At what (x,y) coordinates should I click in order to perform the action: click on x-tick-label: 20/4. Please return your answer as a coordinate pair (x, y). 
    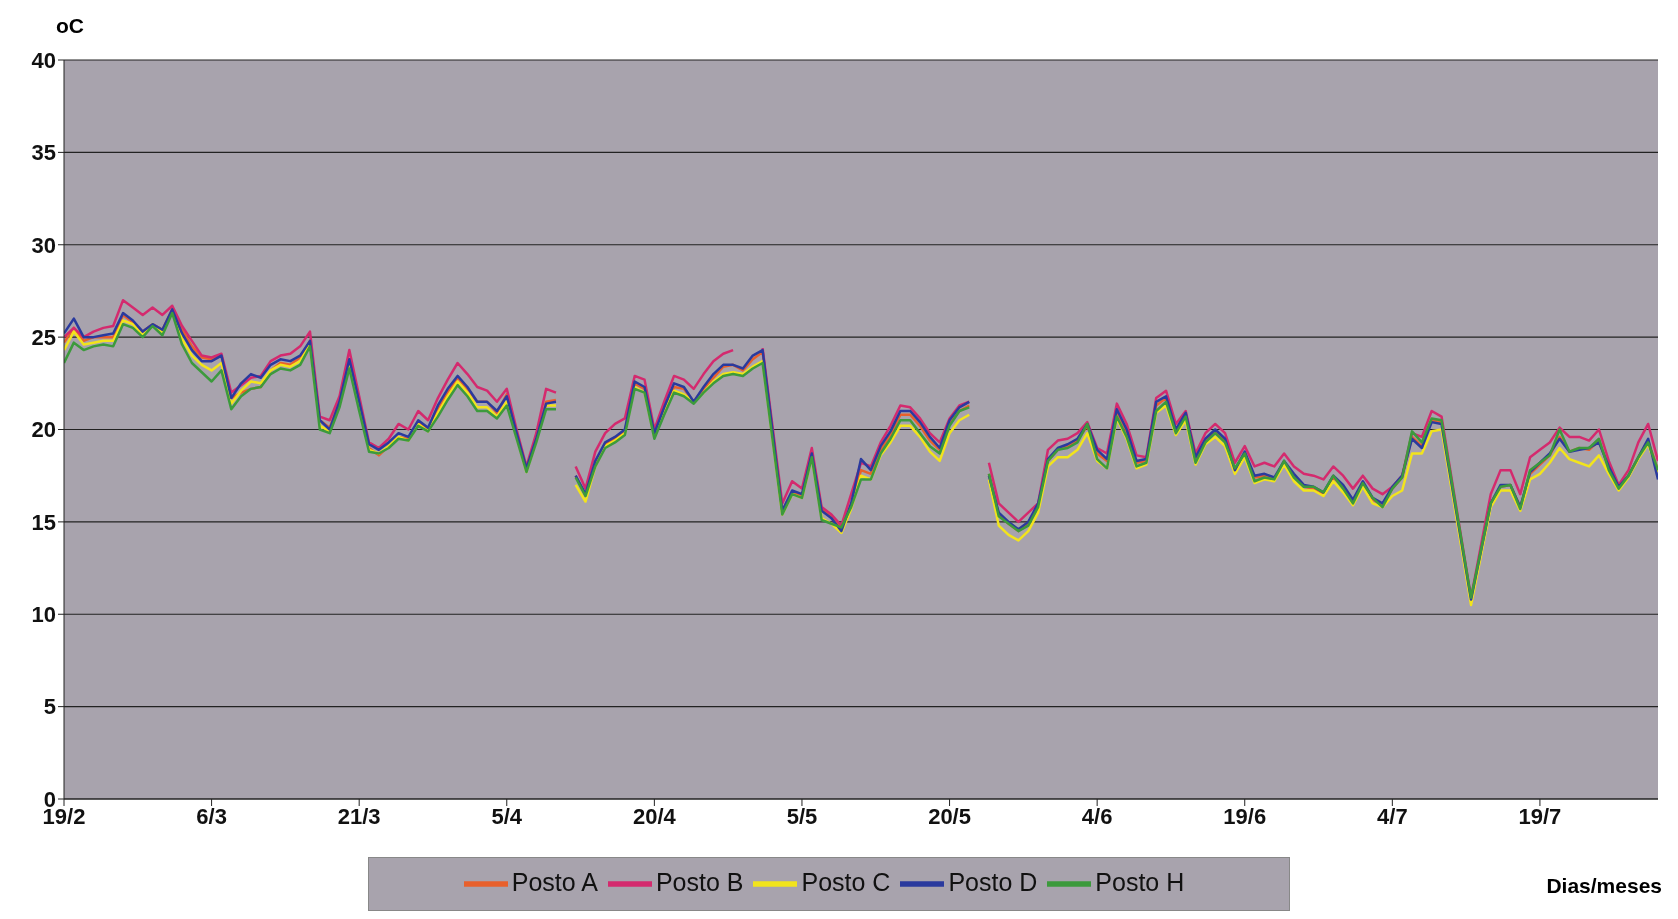
    Looking at the image, I should click on (654, 816).